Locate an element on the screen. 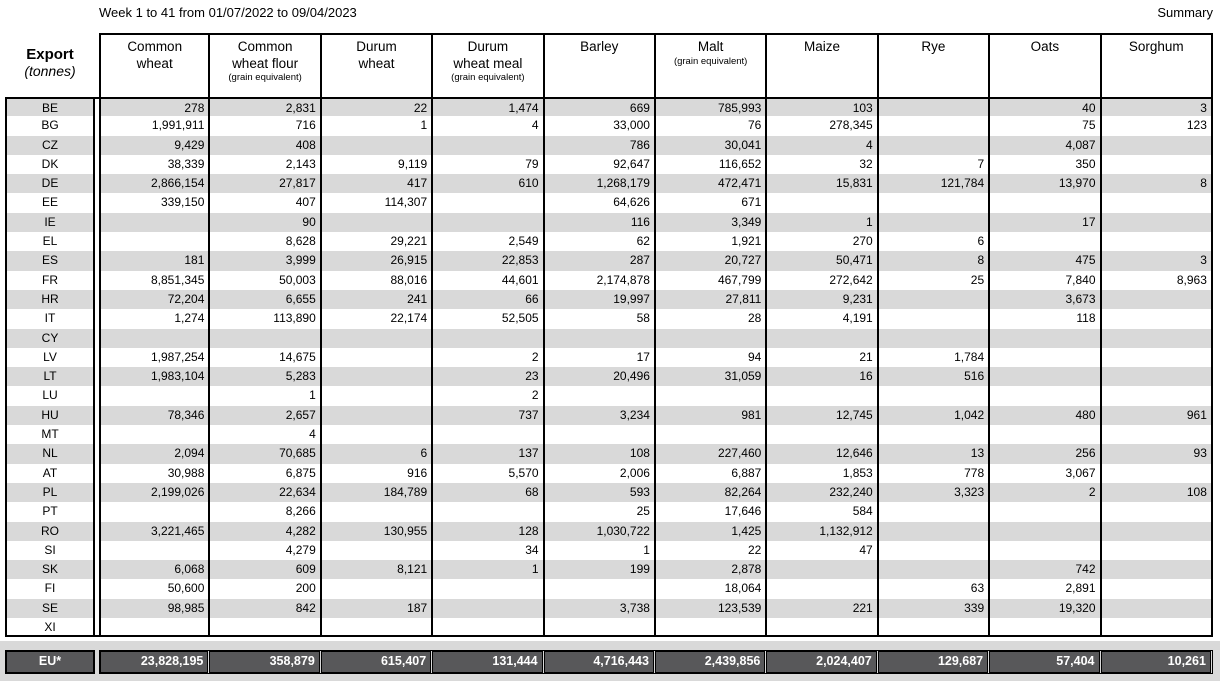  data-cell: 278 is located at coordinates (155, 107).